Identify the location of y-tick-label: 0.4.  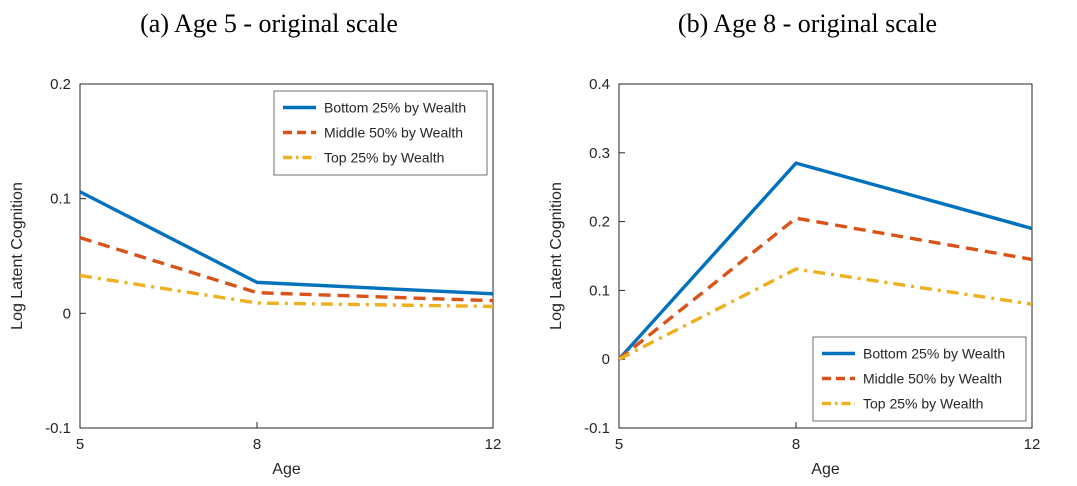
(599, 84).